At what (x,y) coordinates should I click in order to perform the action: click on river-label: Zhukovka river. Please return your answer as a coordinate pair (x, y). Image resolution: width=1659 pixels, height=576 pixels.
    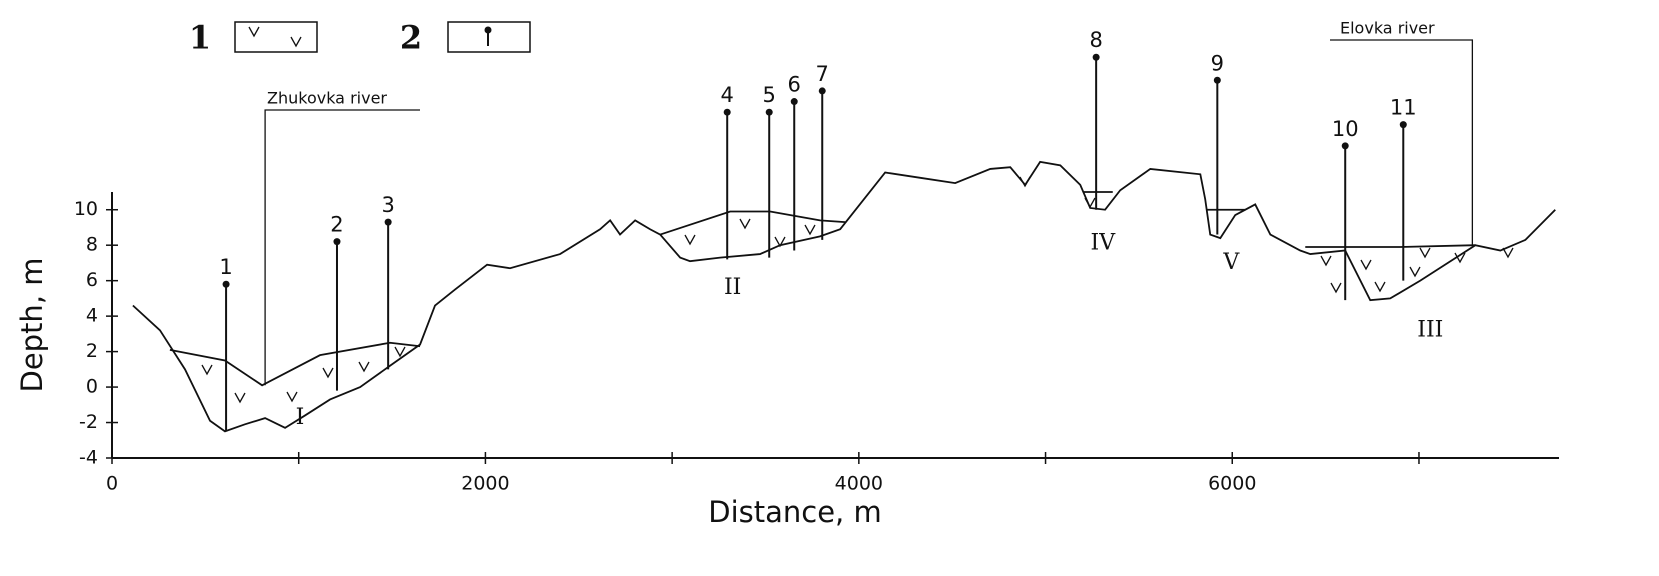
    Looking at the image, I should click on (327, 98).